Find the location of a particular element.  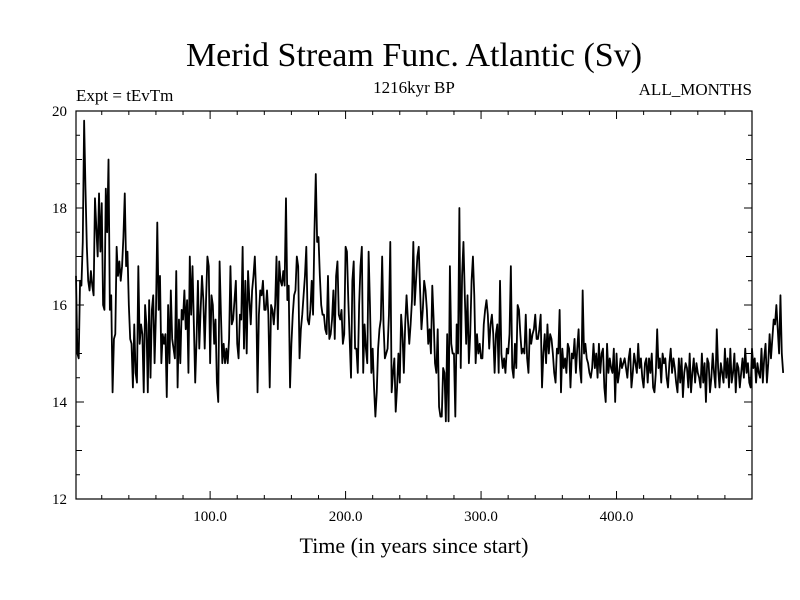

x-tick-label: 200.0 is located at coordinates (346, 517).